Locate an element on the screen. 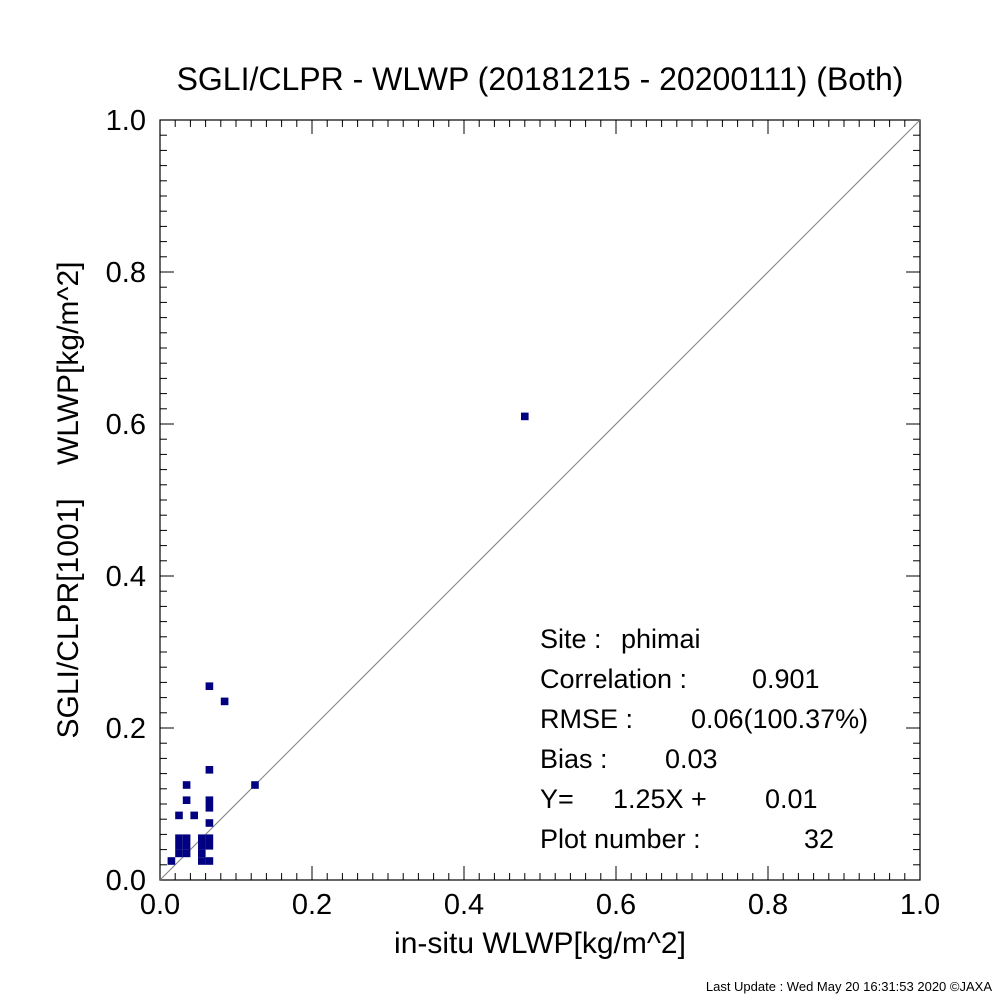 The width and height of the screenshot is (1000, 1000). fit-intercept: 0.01 is located at coordinates (791, 799).